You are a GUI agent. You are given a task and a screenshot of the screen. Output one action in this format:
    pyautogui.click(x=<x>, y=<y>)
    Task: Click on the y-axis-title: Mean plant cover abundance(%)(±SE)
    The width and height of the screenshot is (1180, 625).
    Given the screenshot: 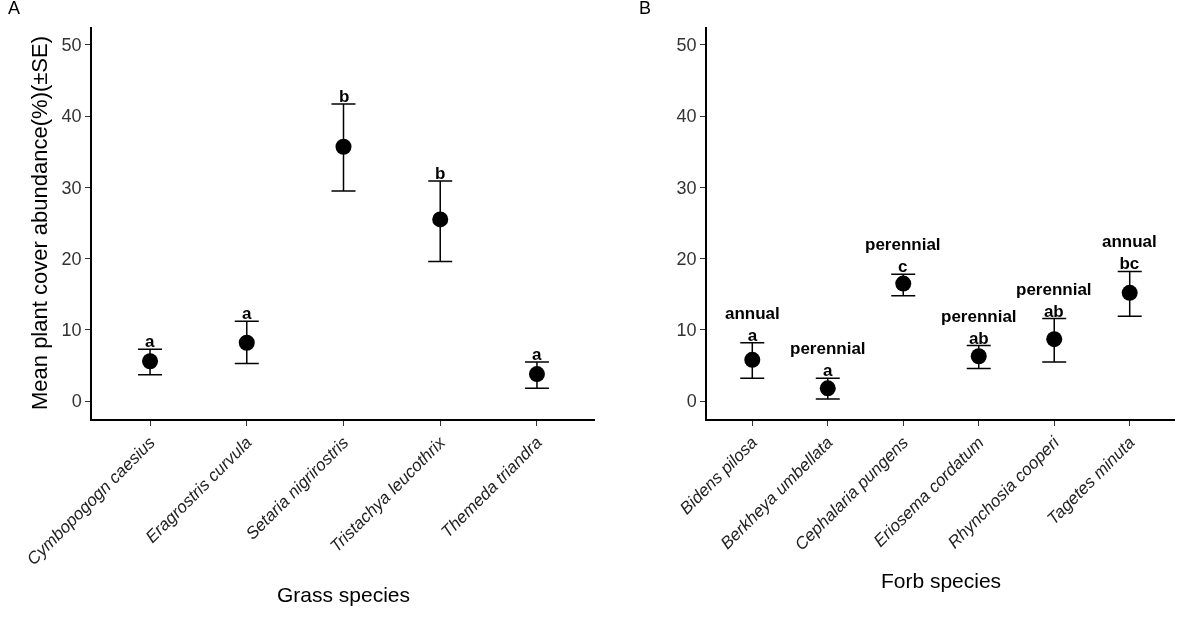 What is the action you would take?
    pyautogui.click(x=39, y=223)
    